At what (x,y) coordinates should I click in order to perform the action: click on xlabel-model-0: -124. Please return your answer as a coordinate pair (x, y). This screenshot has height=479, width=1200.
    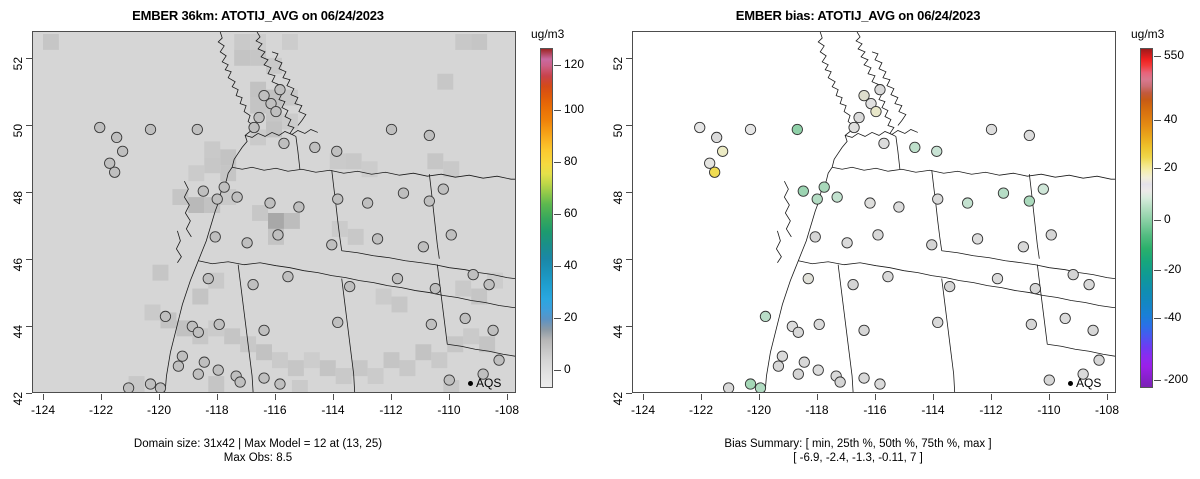
    Looking at the image, I should click on (43, 410).